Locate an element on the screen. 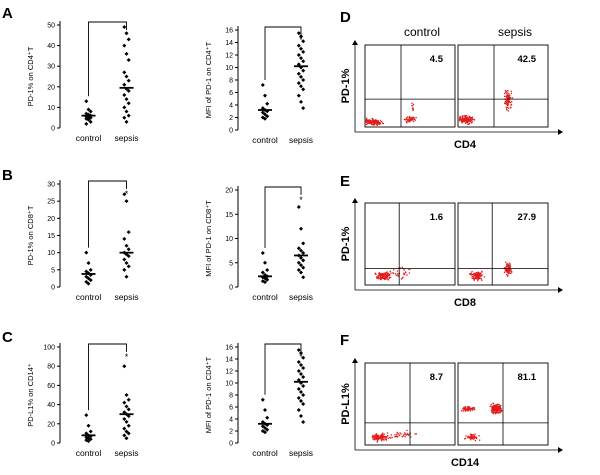  y-tick-label: 0 is located at coordinates (231, 131).